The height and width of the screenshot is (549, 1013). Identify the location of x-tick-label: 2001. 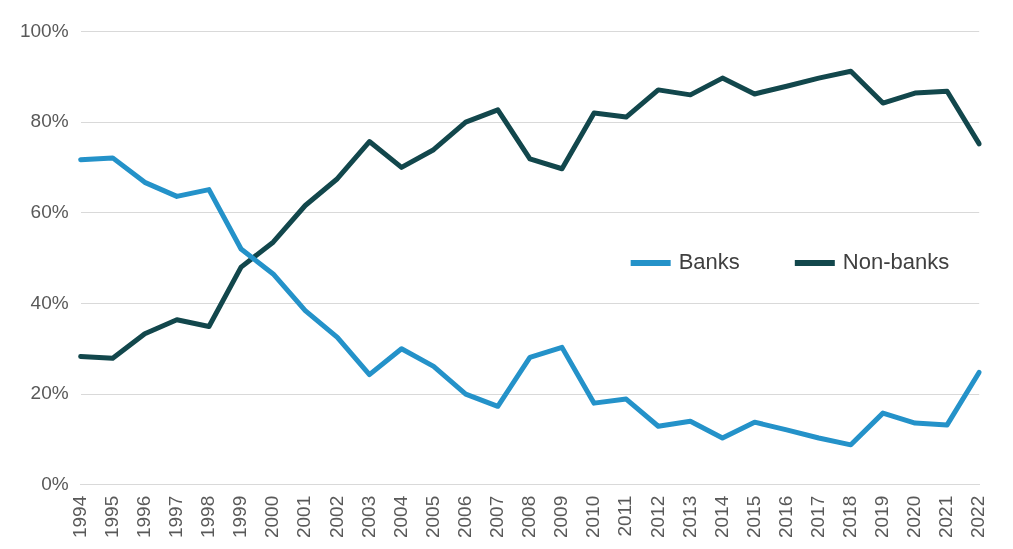
(304, 517).